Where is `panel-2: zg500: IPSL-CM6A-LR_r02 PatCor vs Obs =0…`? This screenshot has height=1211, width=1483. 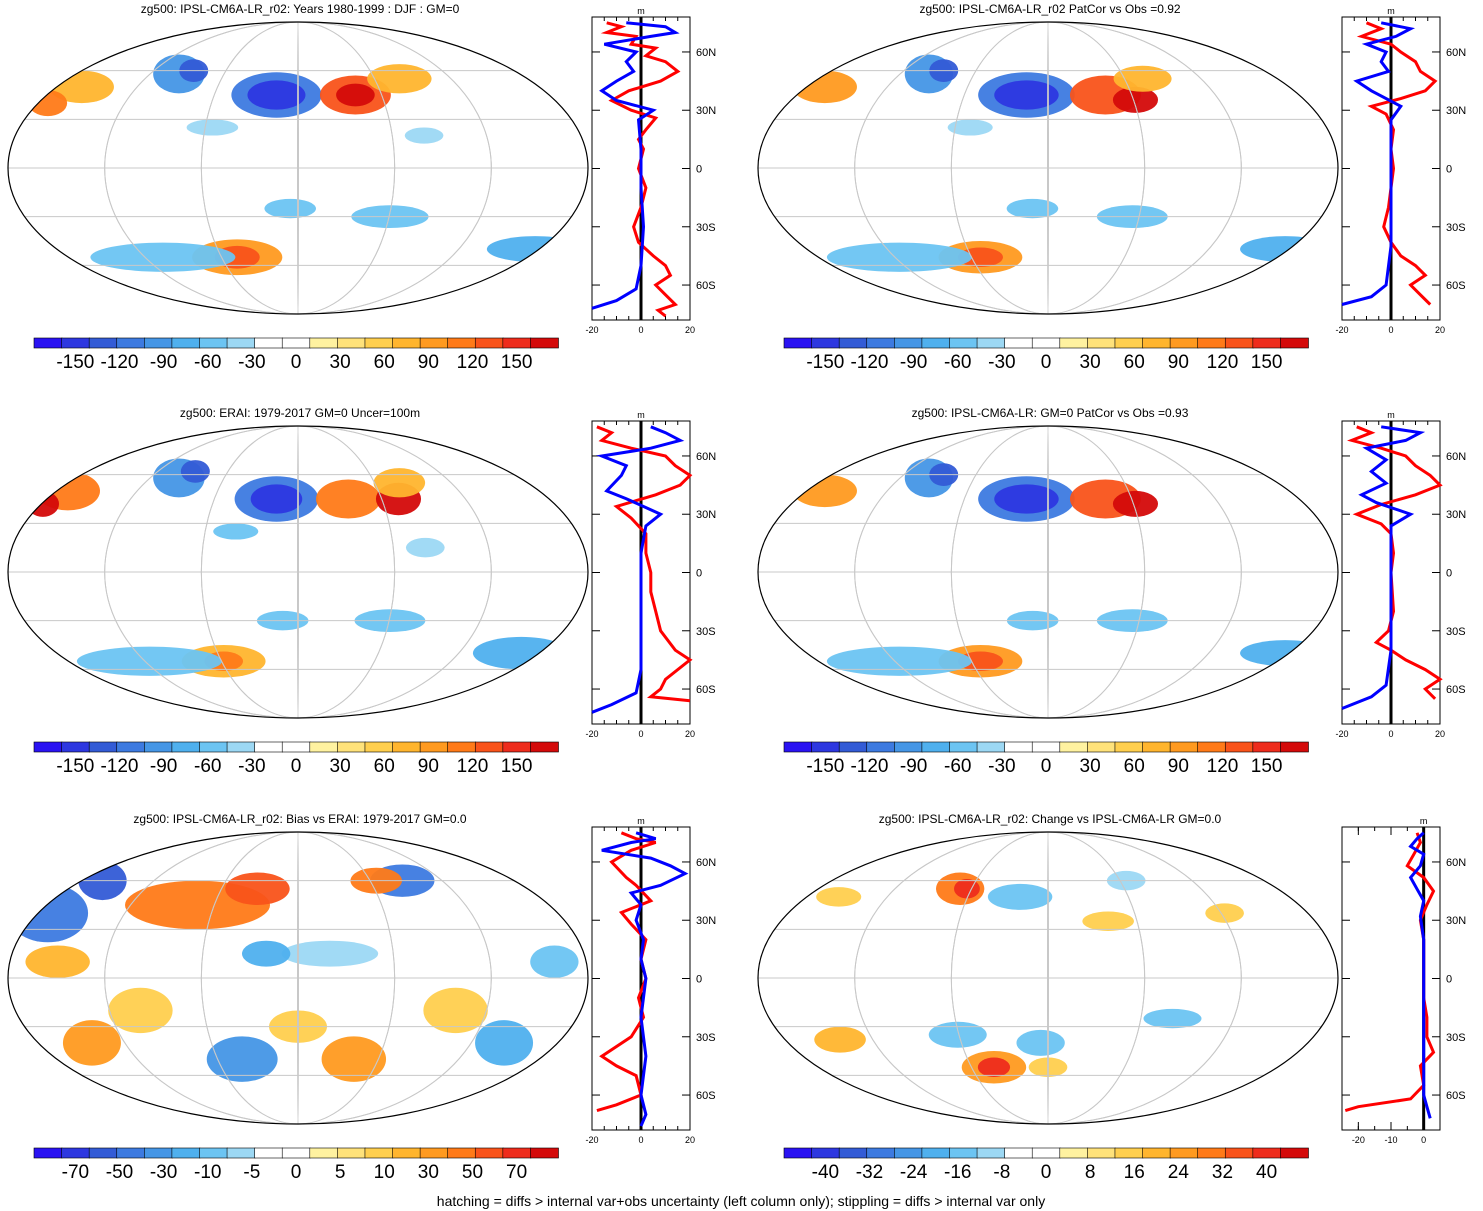 panel-2: zg500: IPSL-CM6A-LR_r02 PatCor vs Obs =0… is located at coordinates (1111, 187).